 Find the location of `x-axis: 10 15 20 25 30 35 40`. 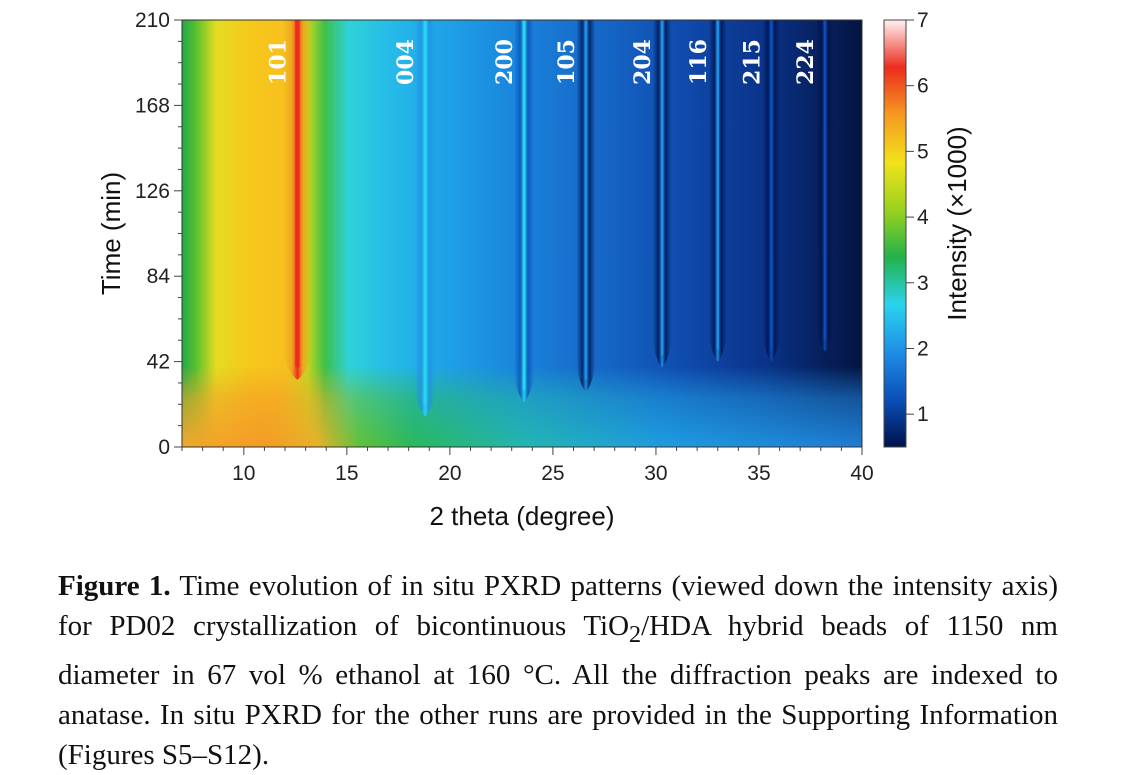

x-axis: 10 15 20 25 30 35 40 is located at coordinates (527, 466).